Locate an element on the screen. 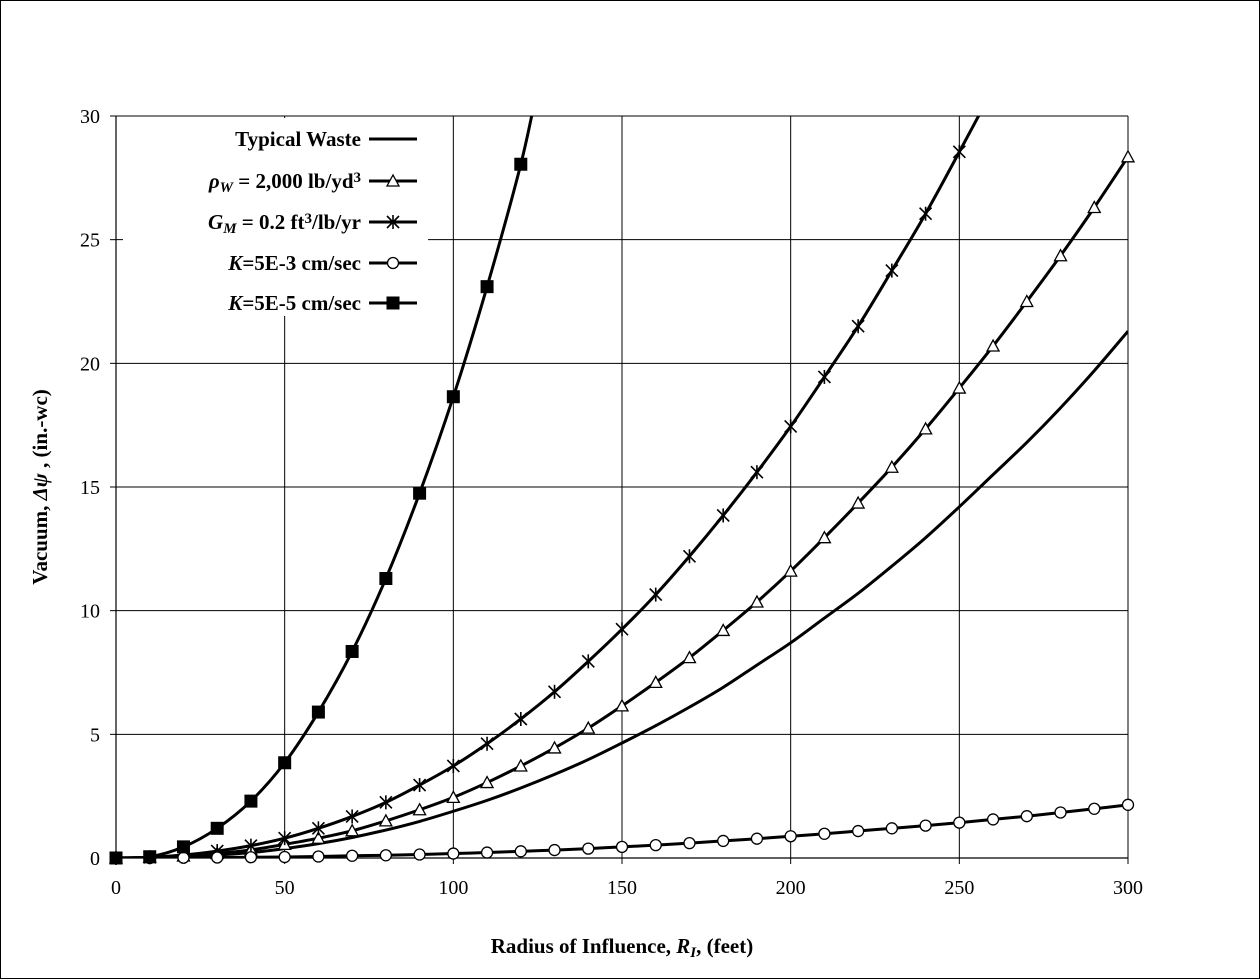  legend-entry: ρW = 2,000 lb/yd3 is located at coordinates (312, 182).